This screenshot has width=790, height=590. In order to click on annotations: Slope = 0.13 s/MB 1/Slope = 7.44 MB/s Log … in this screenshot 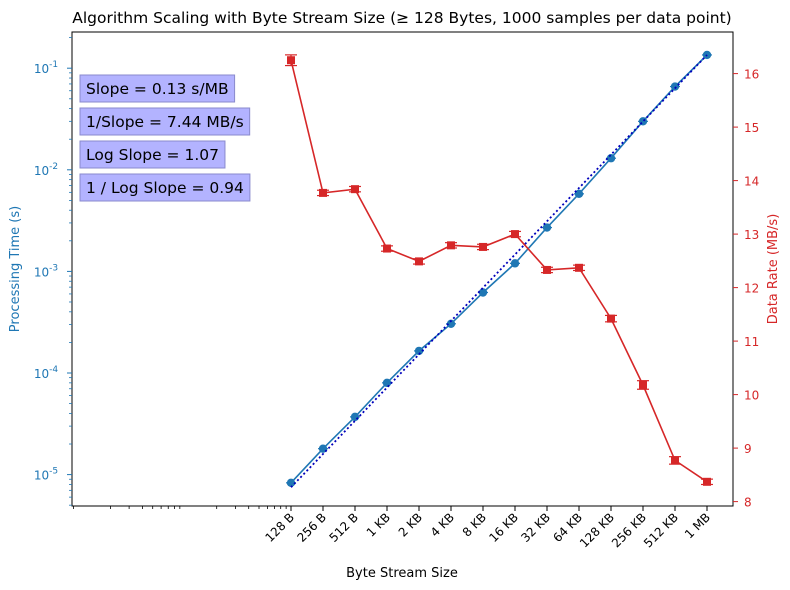, I will do `click(165, 138)`.